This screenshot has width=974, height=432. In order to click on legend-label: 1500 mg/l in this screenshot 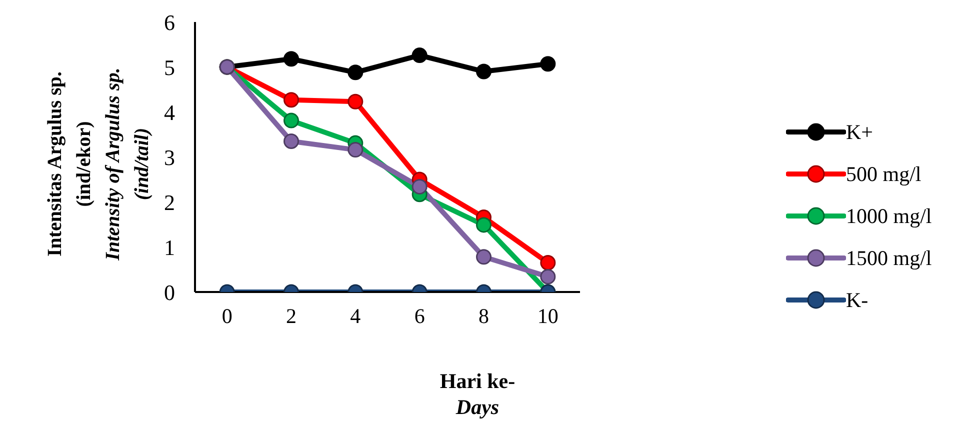, I will do `click(889, 258)`.